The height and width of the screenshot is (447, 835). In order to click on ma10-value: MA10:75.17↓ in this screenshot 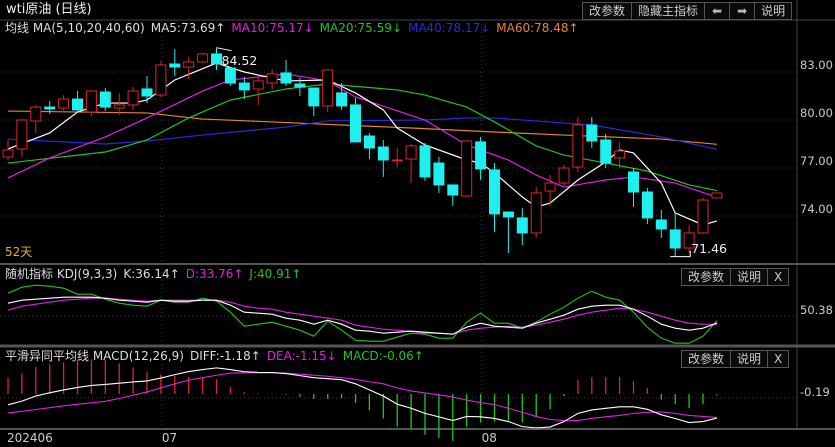, I will do `click(272, 28)`.